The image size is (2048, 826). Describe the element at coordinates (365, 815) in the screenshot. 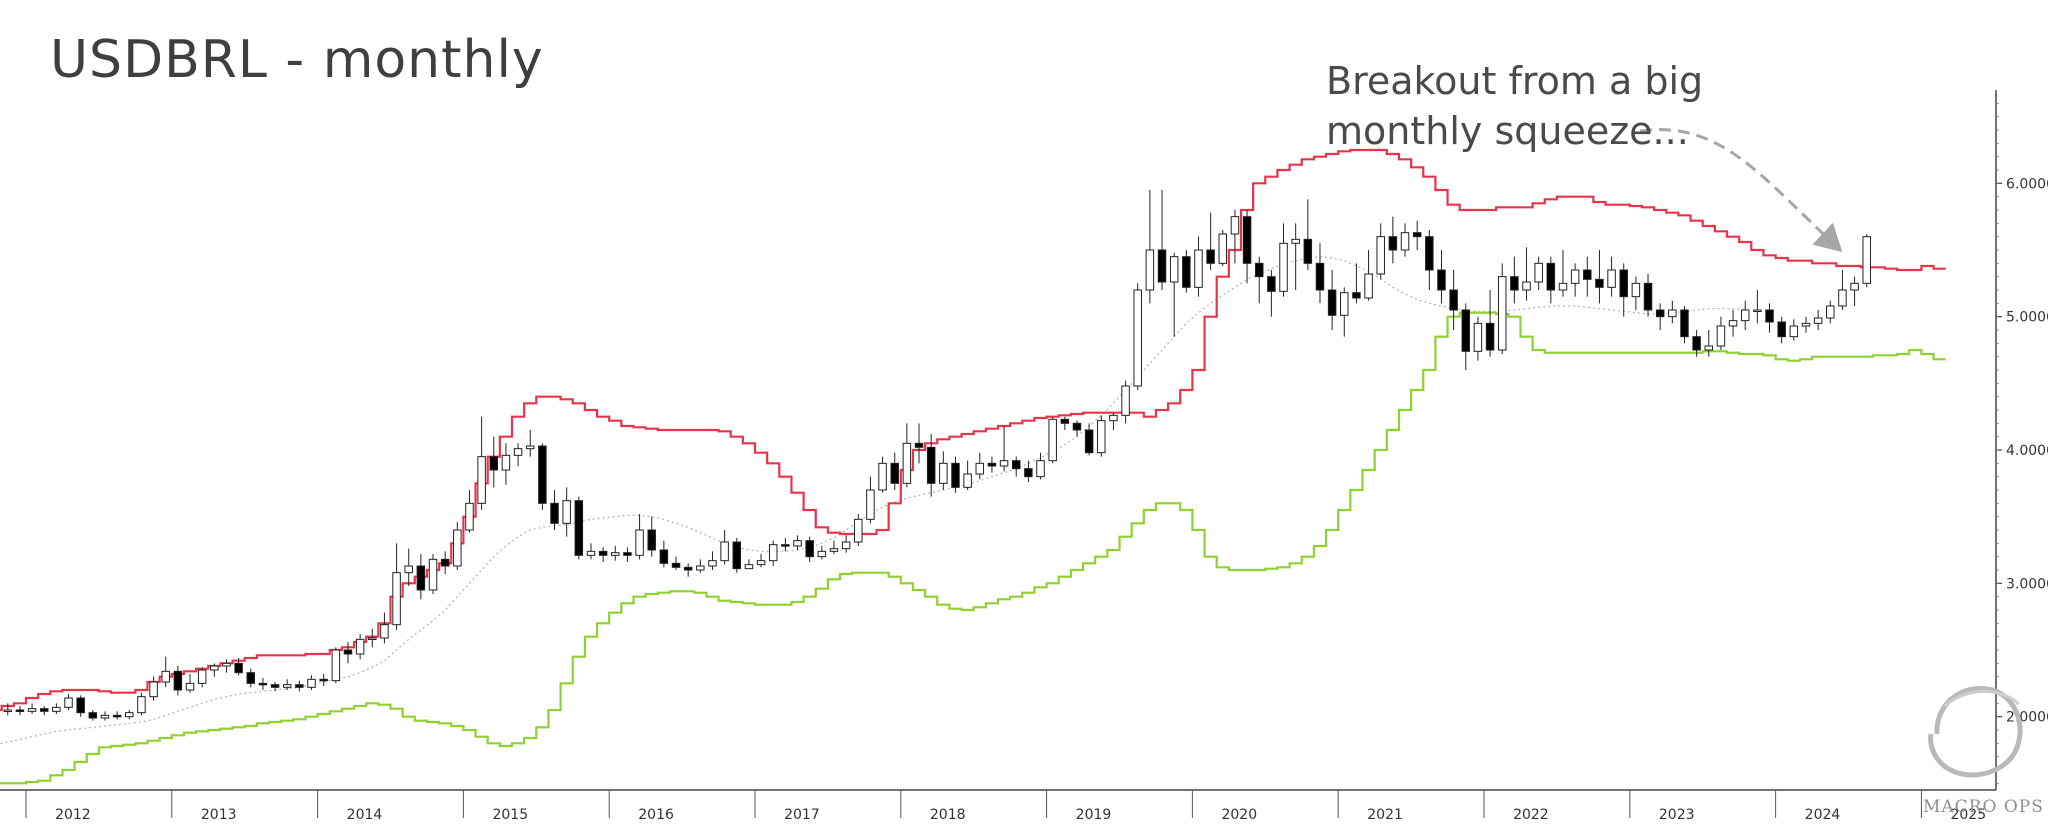

I see `x-tick-label: 2014` at that location.